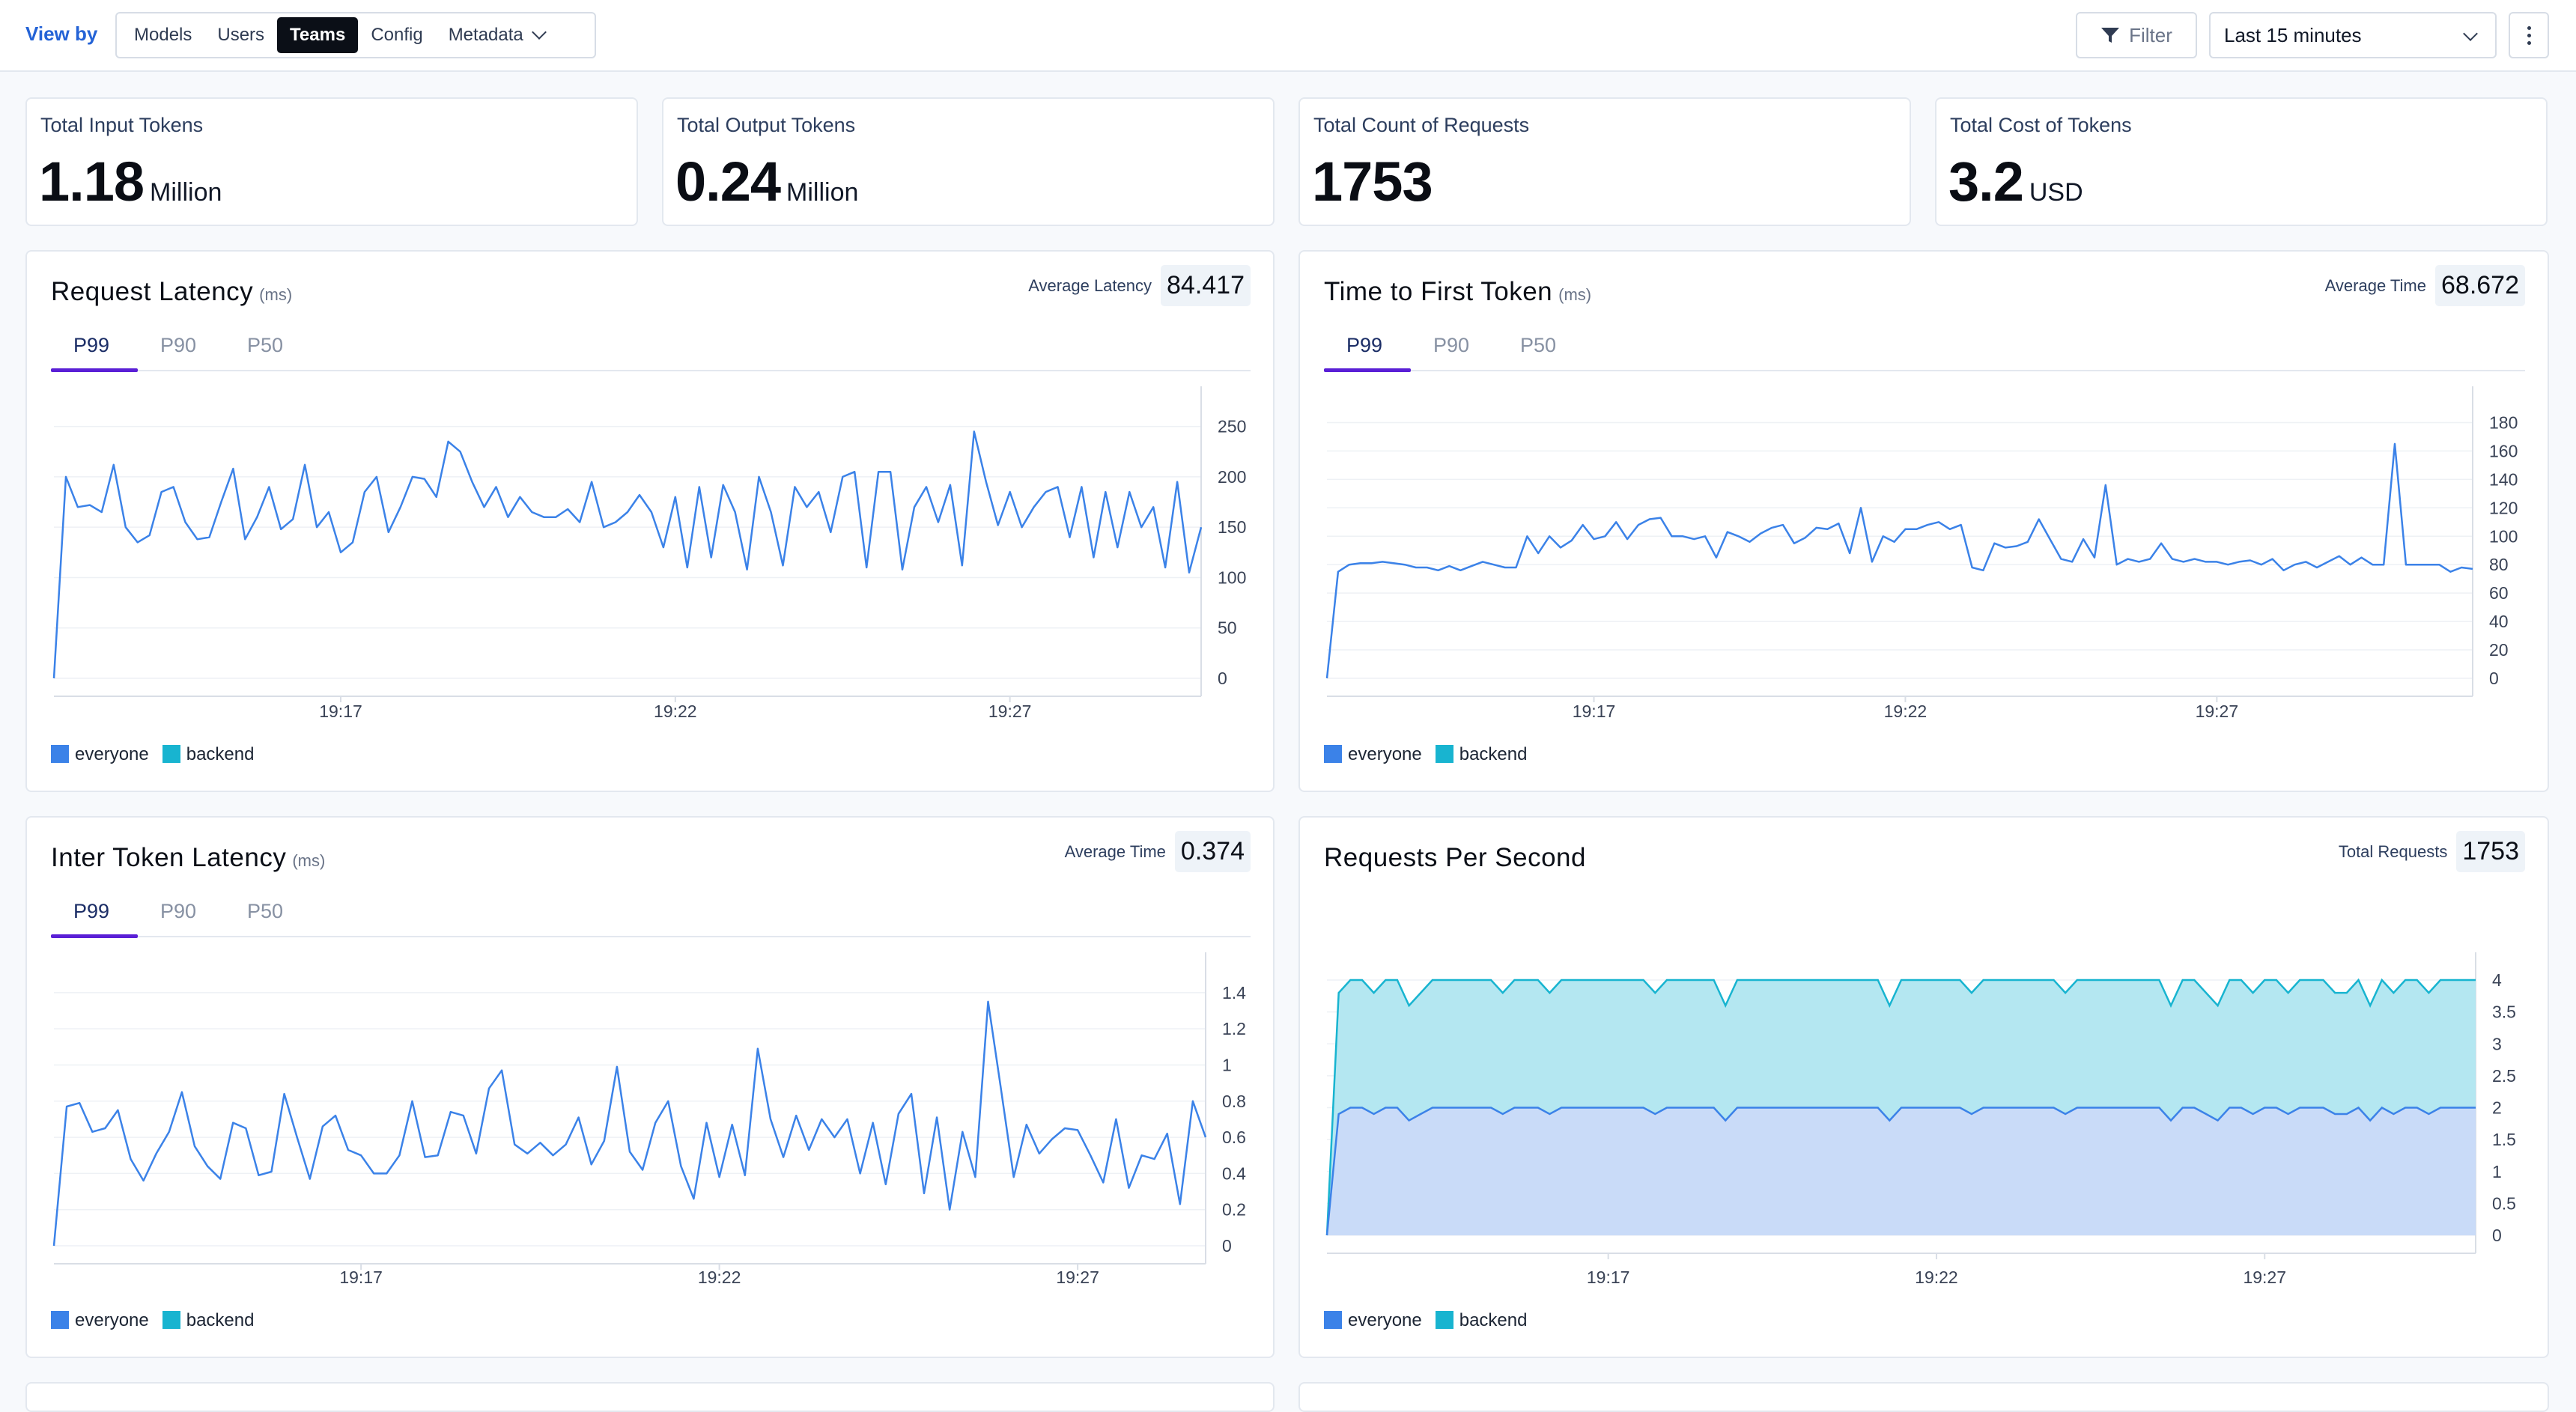  I want to click on inter-token-latency-chart: 0 0.2 0.4 0.6 0.8 1 1.2 1.4 19:17 19:22 19:27, so click(649, 1119).